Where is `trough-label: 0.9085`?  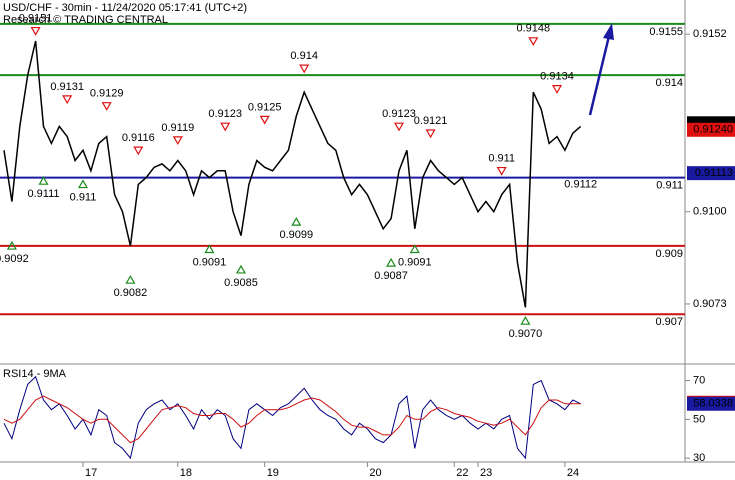
trough-label: 0.9085 is located at coordinates (241, 283).